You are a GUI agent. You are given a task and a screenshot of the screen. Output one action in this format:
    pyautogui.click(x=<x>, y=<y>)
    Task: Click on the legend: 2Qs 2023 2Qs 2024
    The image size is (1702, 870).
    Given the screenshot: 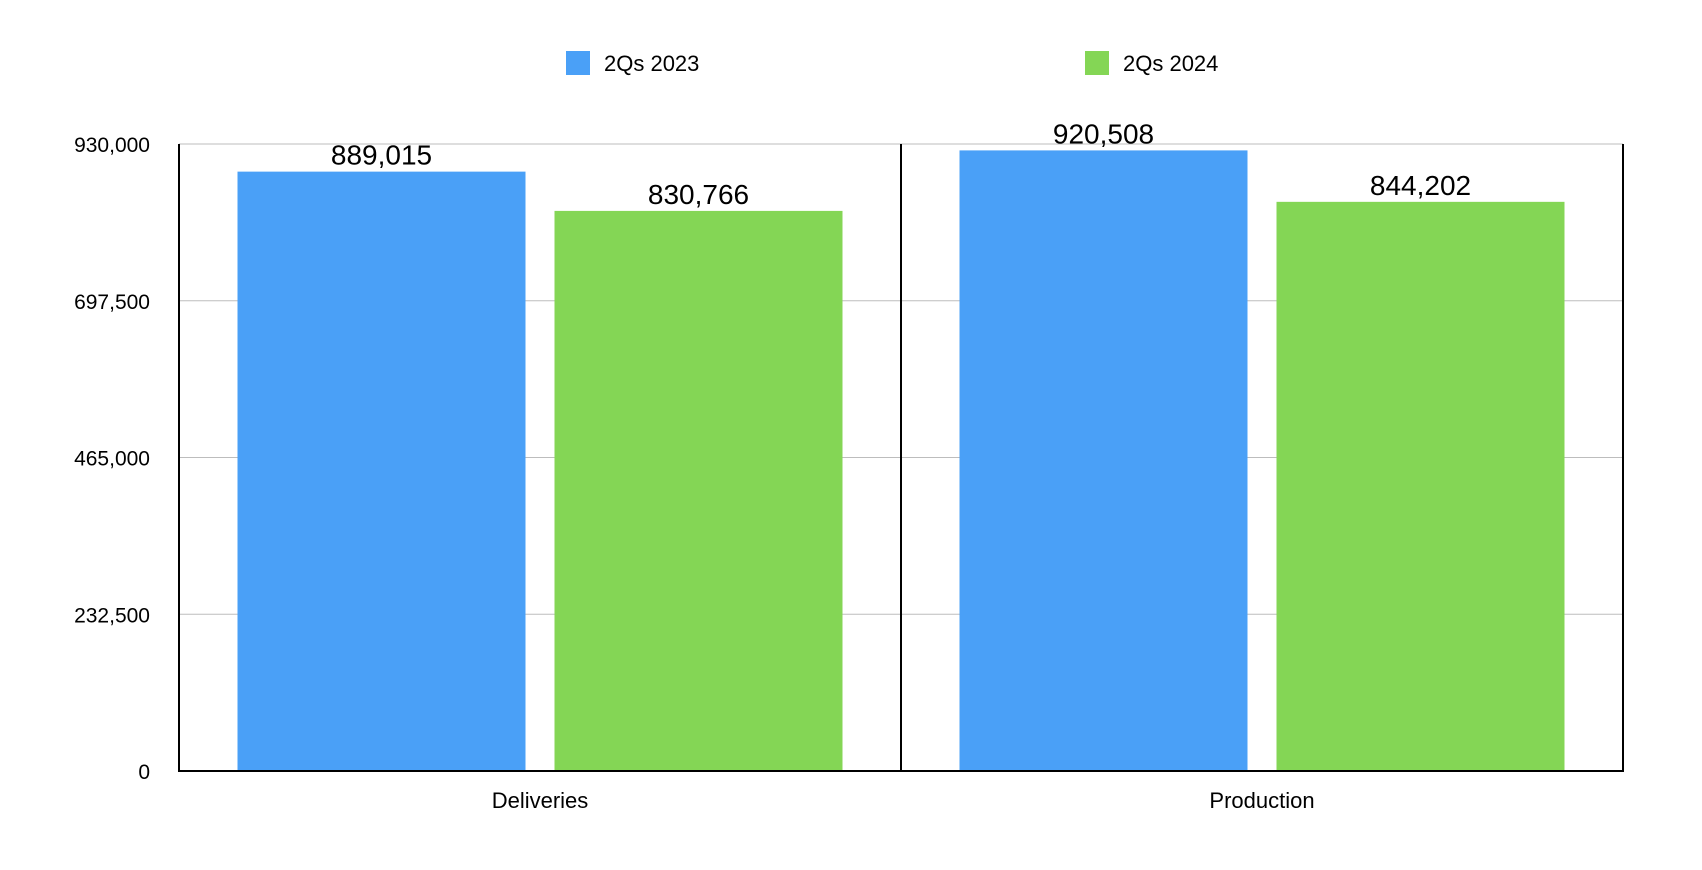 What is the action you would take?
    pyautogui.click(x=892, y=63)
    